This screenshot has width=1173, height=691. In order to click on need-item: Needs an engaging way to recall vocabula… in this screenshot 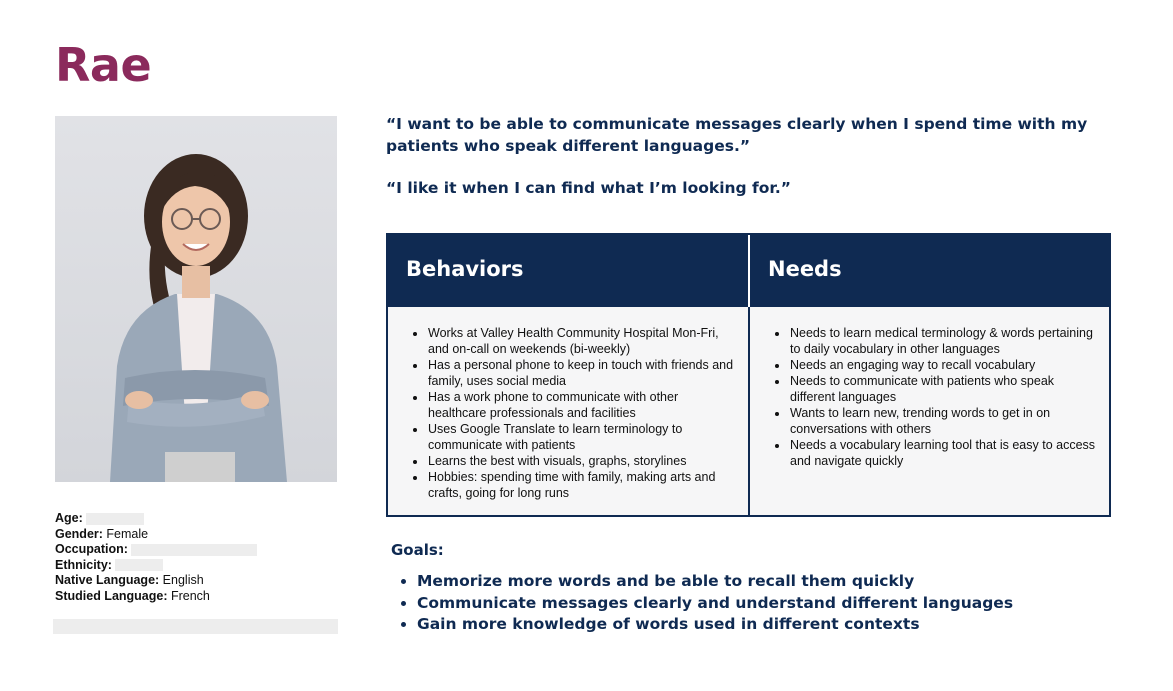, I will do `click(944, 365)`.